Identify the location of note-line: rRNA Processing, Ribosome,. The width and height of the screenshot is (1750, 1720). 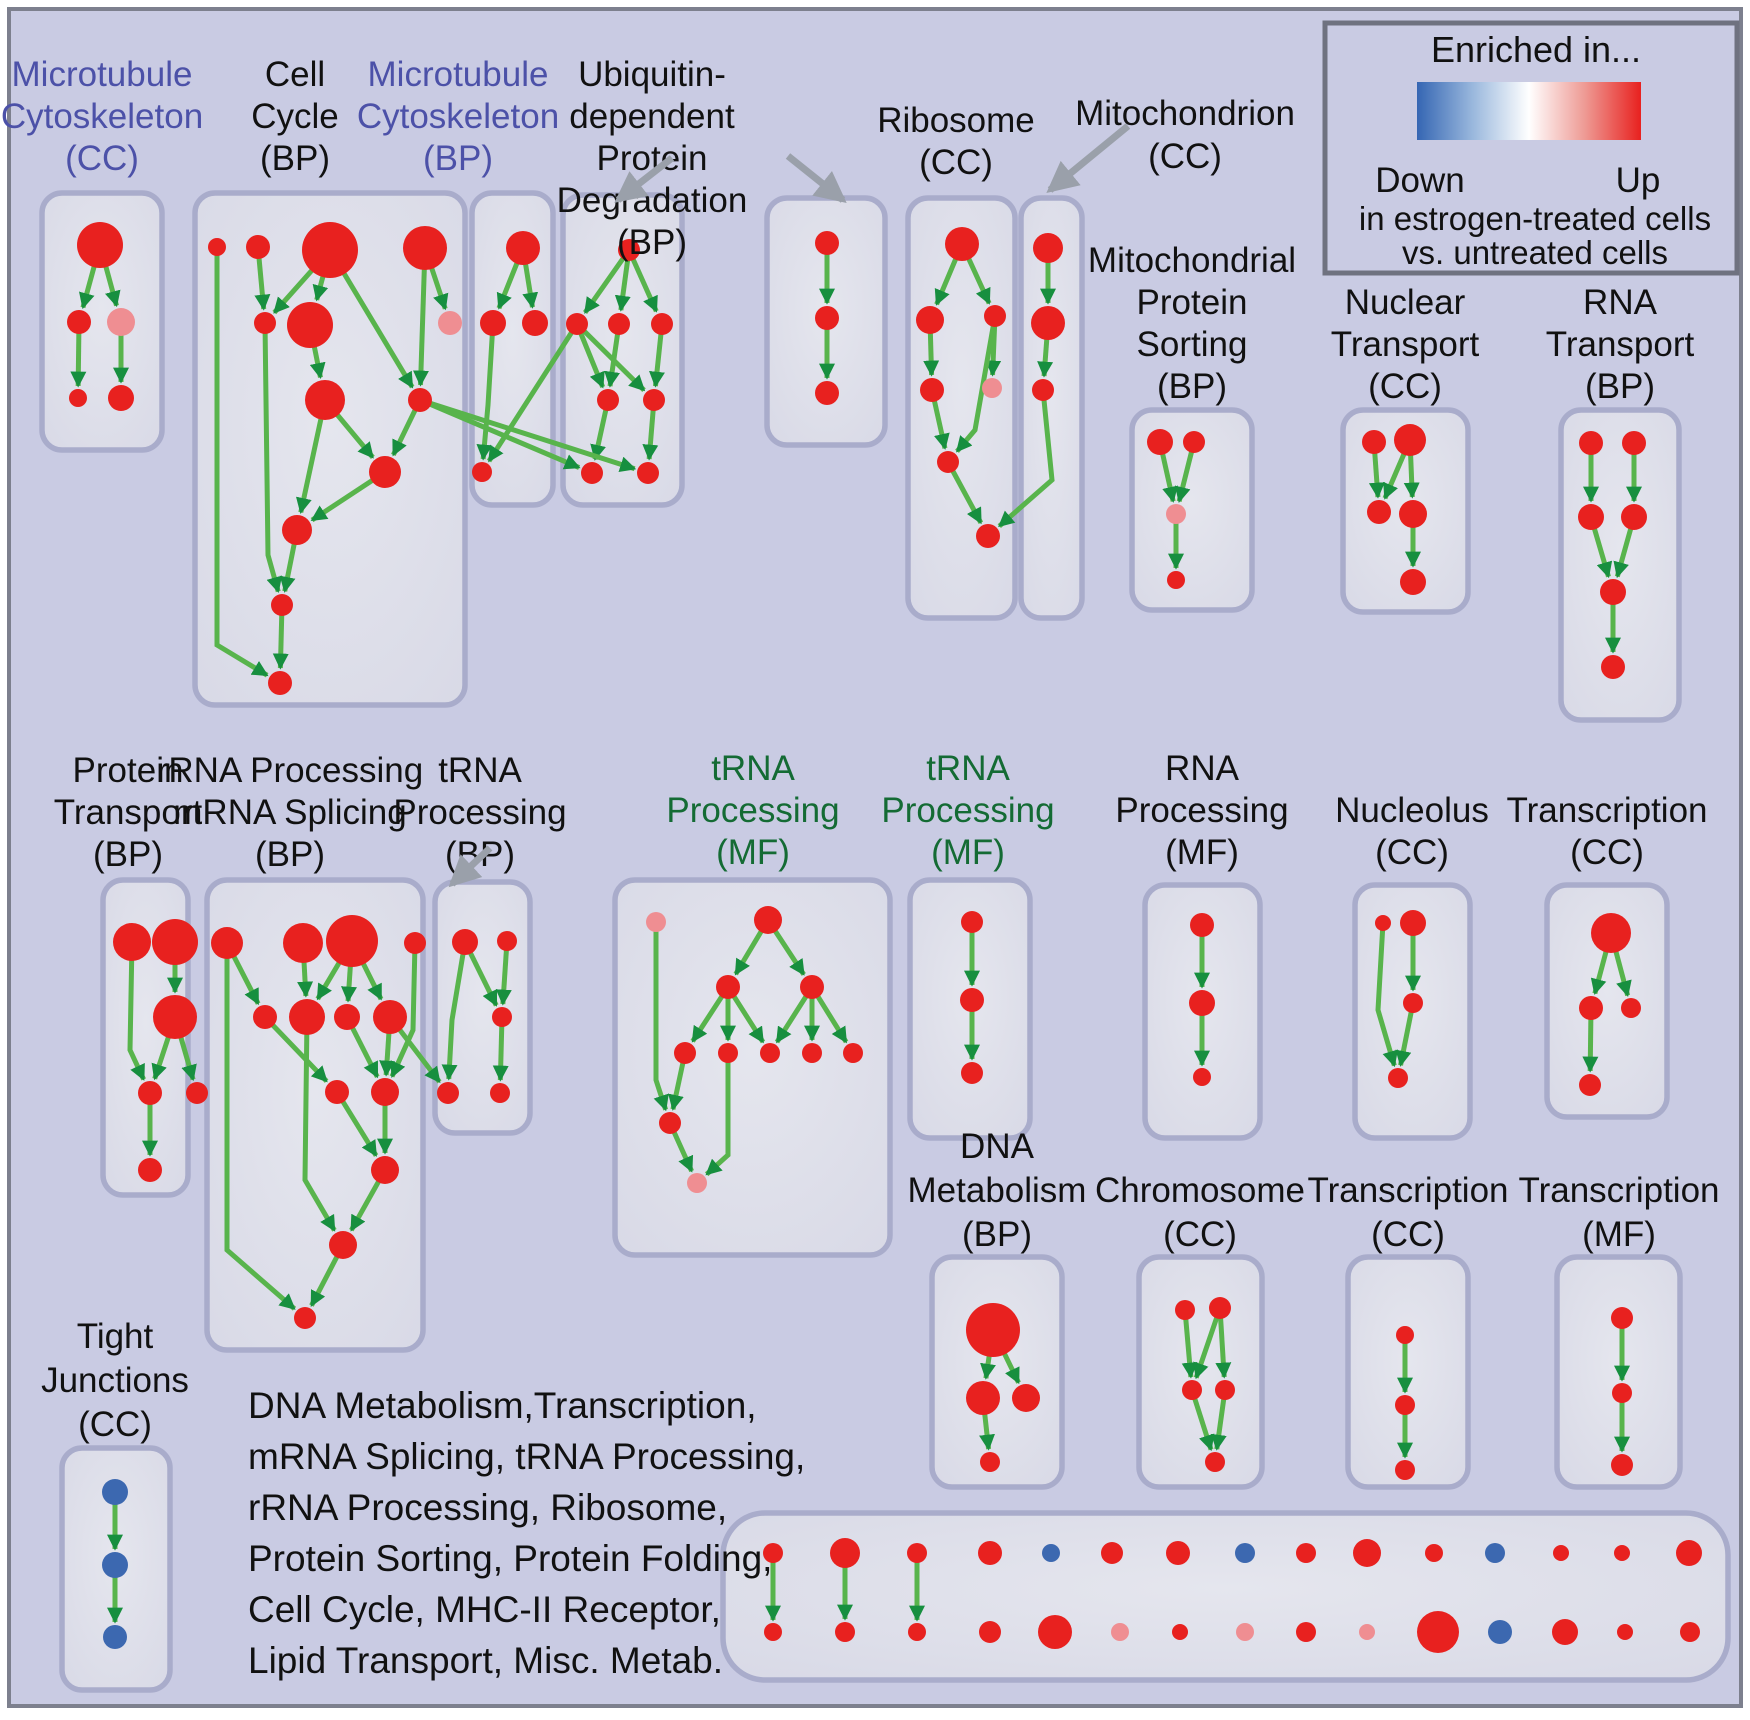
(487, 1507).